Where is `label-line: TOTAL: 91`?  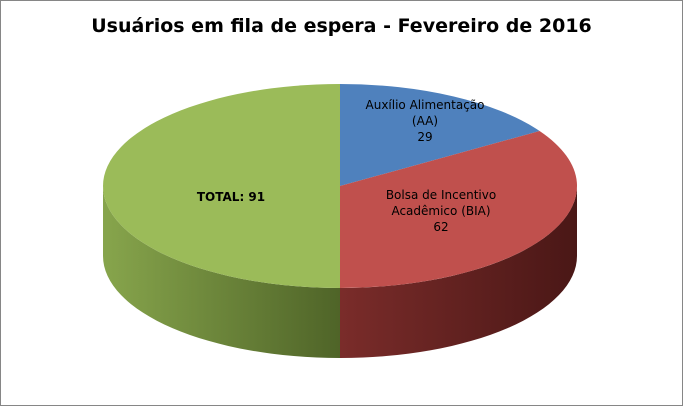
label-line: TOTAL: 91 is located at coordinates (231, 197).